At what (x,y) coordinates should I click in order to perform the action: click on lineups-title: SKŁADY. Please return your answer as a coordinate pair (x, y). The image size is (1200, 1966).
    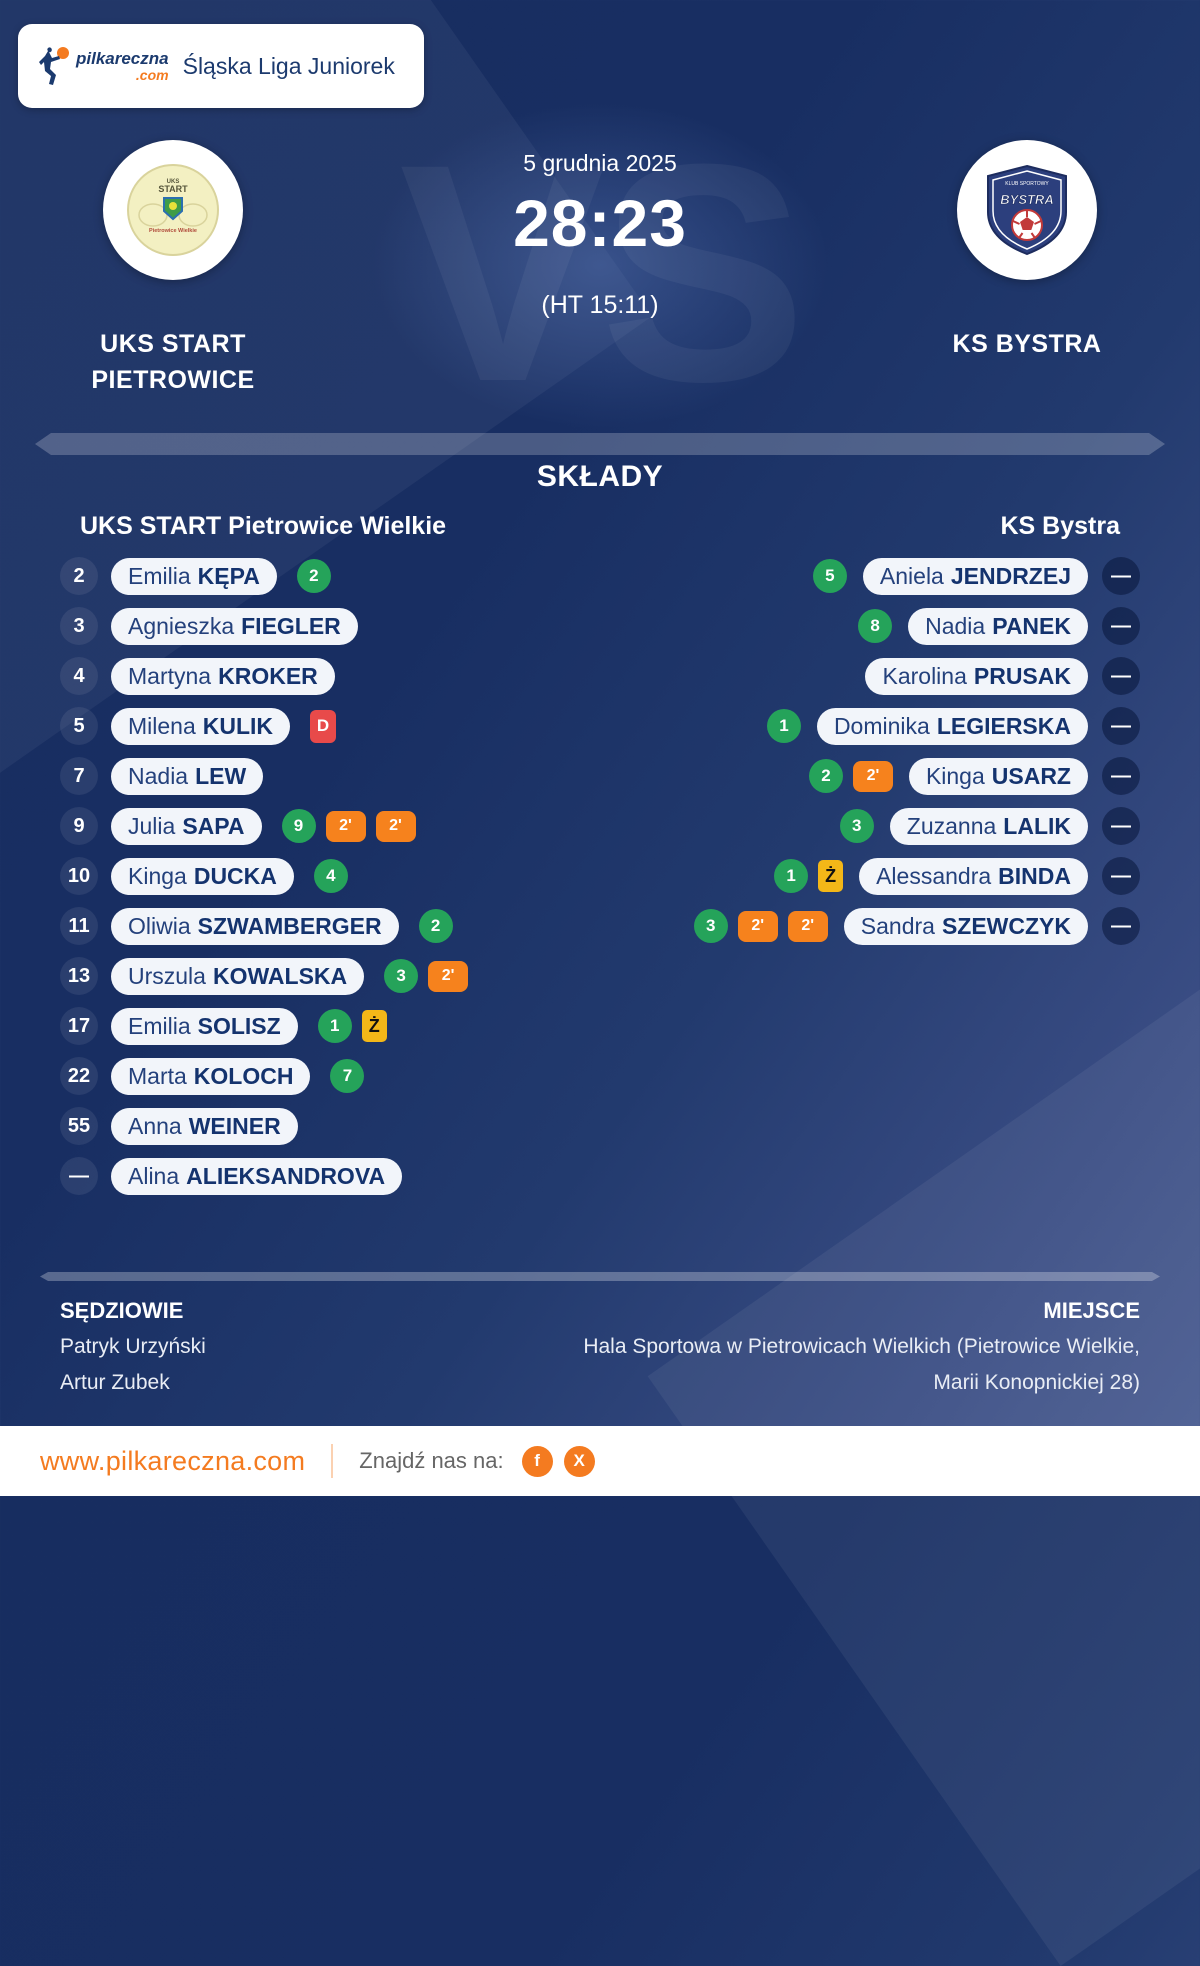
    Looking at the image, I should click on (600, 476).